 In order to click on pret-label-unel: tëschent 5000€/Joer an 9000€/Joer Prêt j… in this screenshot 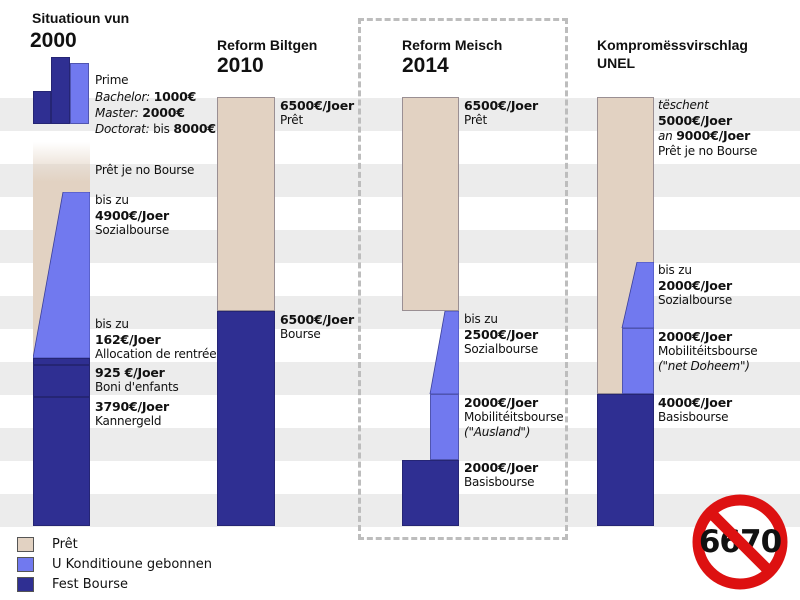, I will do `click(708, 128)`.